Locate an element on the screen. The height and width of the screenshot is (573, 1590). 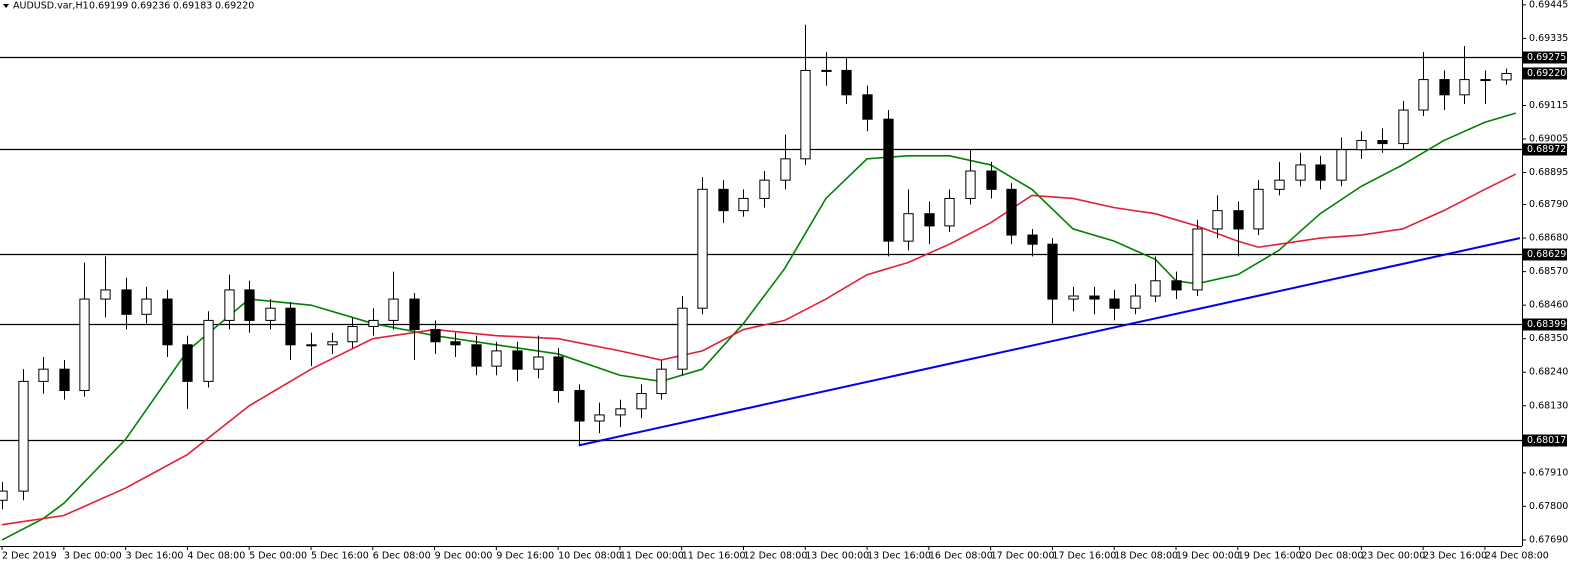
x-tick-label: 3 Dec 16:00 is located at coordinates (155, 556).